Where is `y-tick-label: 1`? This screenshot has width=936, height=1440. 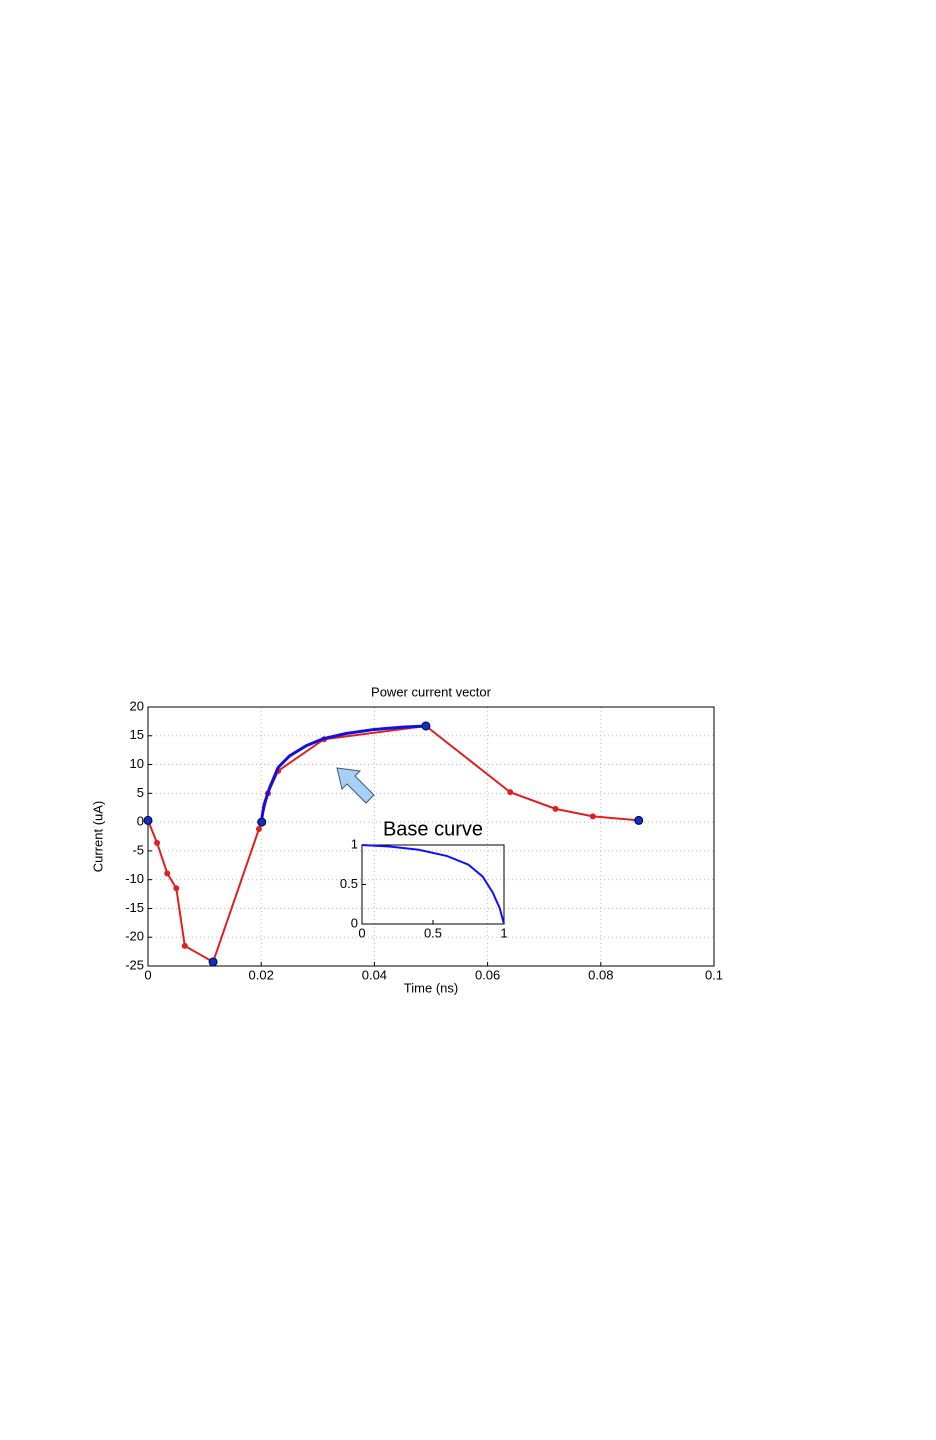
y-tick-label: 1 is located at coordinates (354, 843).